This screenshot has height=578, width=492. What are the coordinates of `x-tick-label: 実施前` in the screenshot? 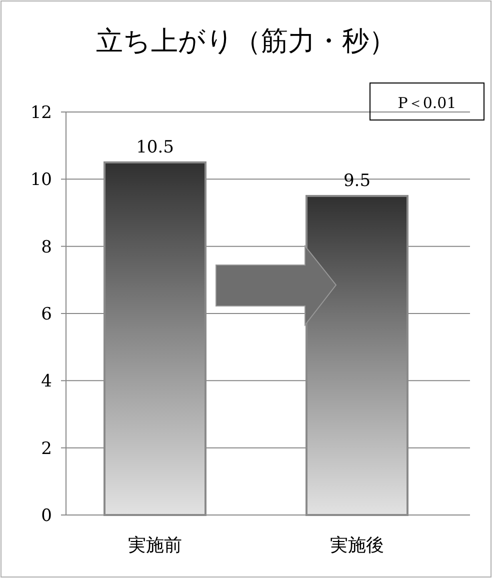 It's located at (155, 545).